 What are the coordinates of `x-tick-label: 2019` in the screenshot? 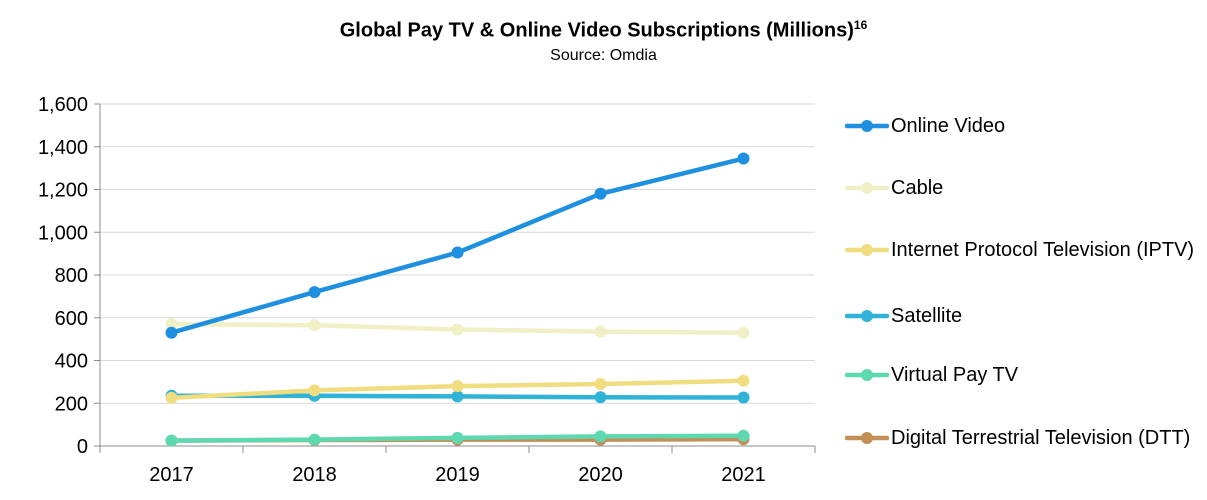 It's located at (457, 475).